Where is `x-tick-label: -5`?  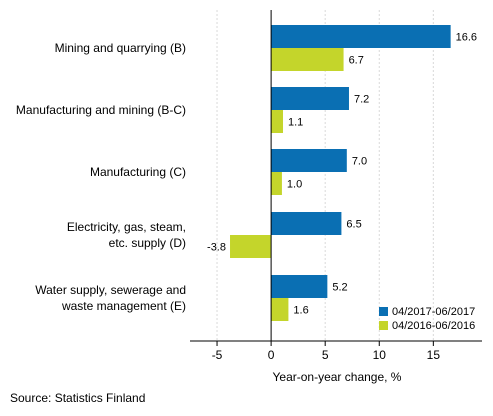
x-tick-label: -5 is located at coordinates (217, 355).